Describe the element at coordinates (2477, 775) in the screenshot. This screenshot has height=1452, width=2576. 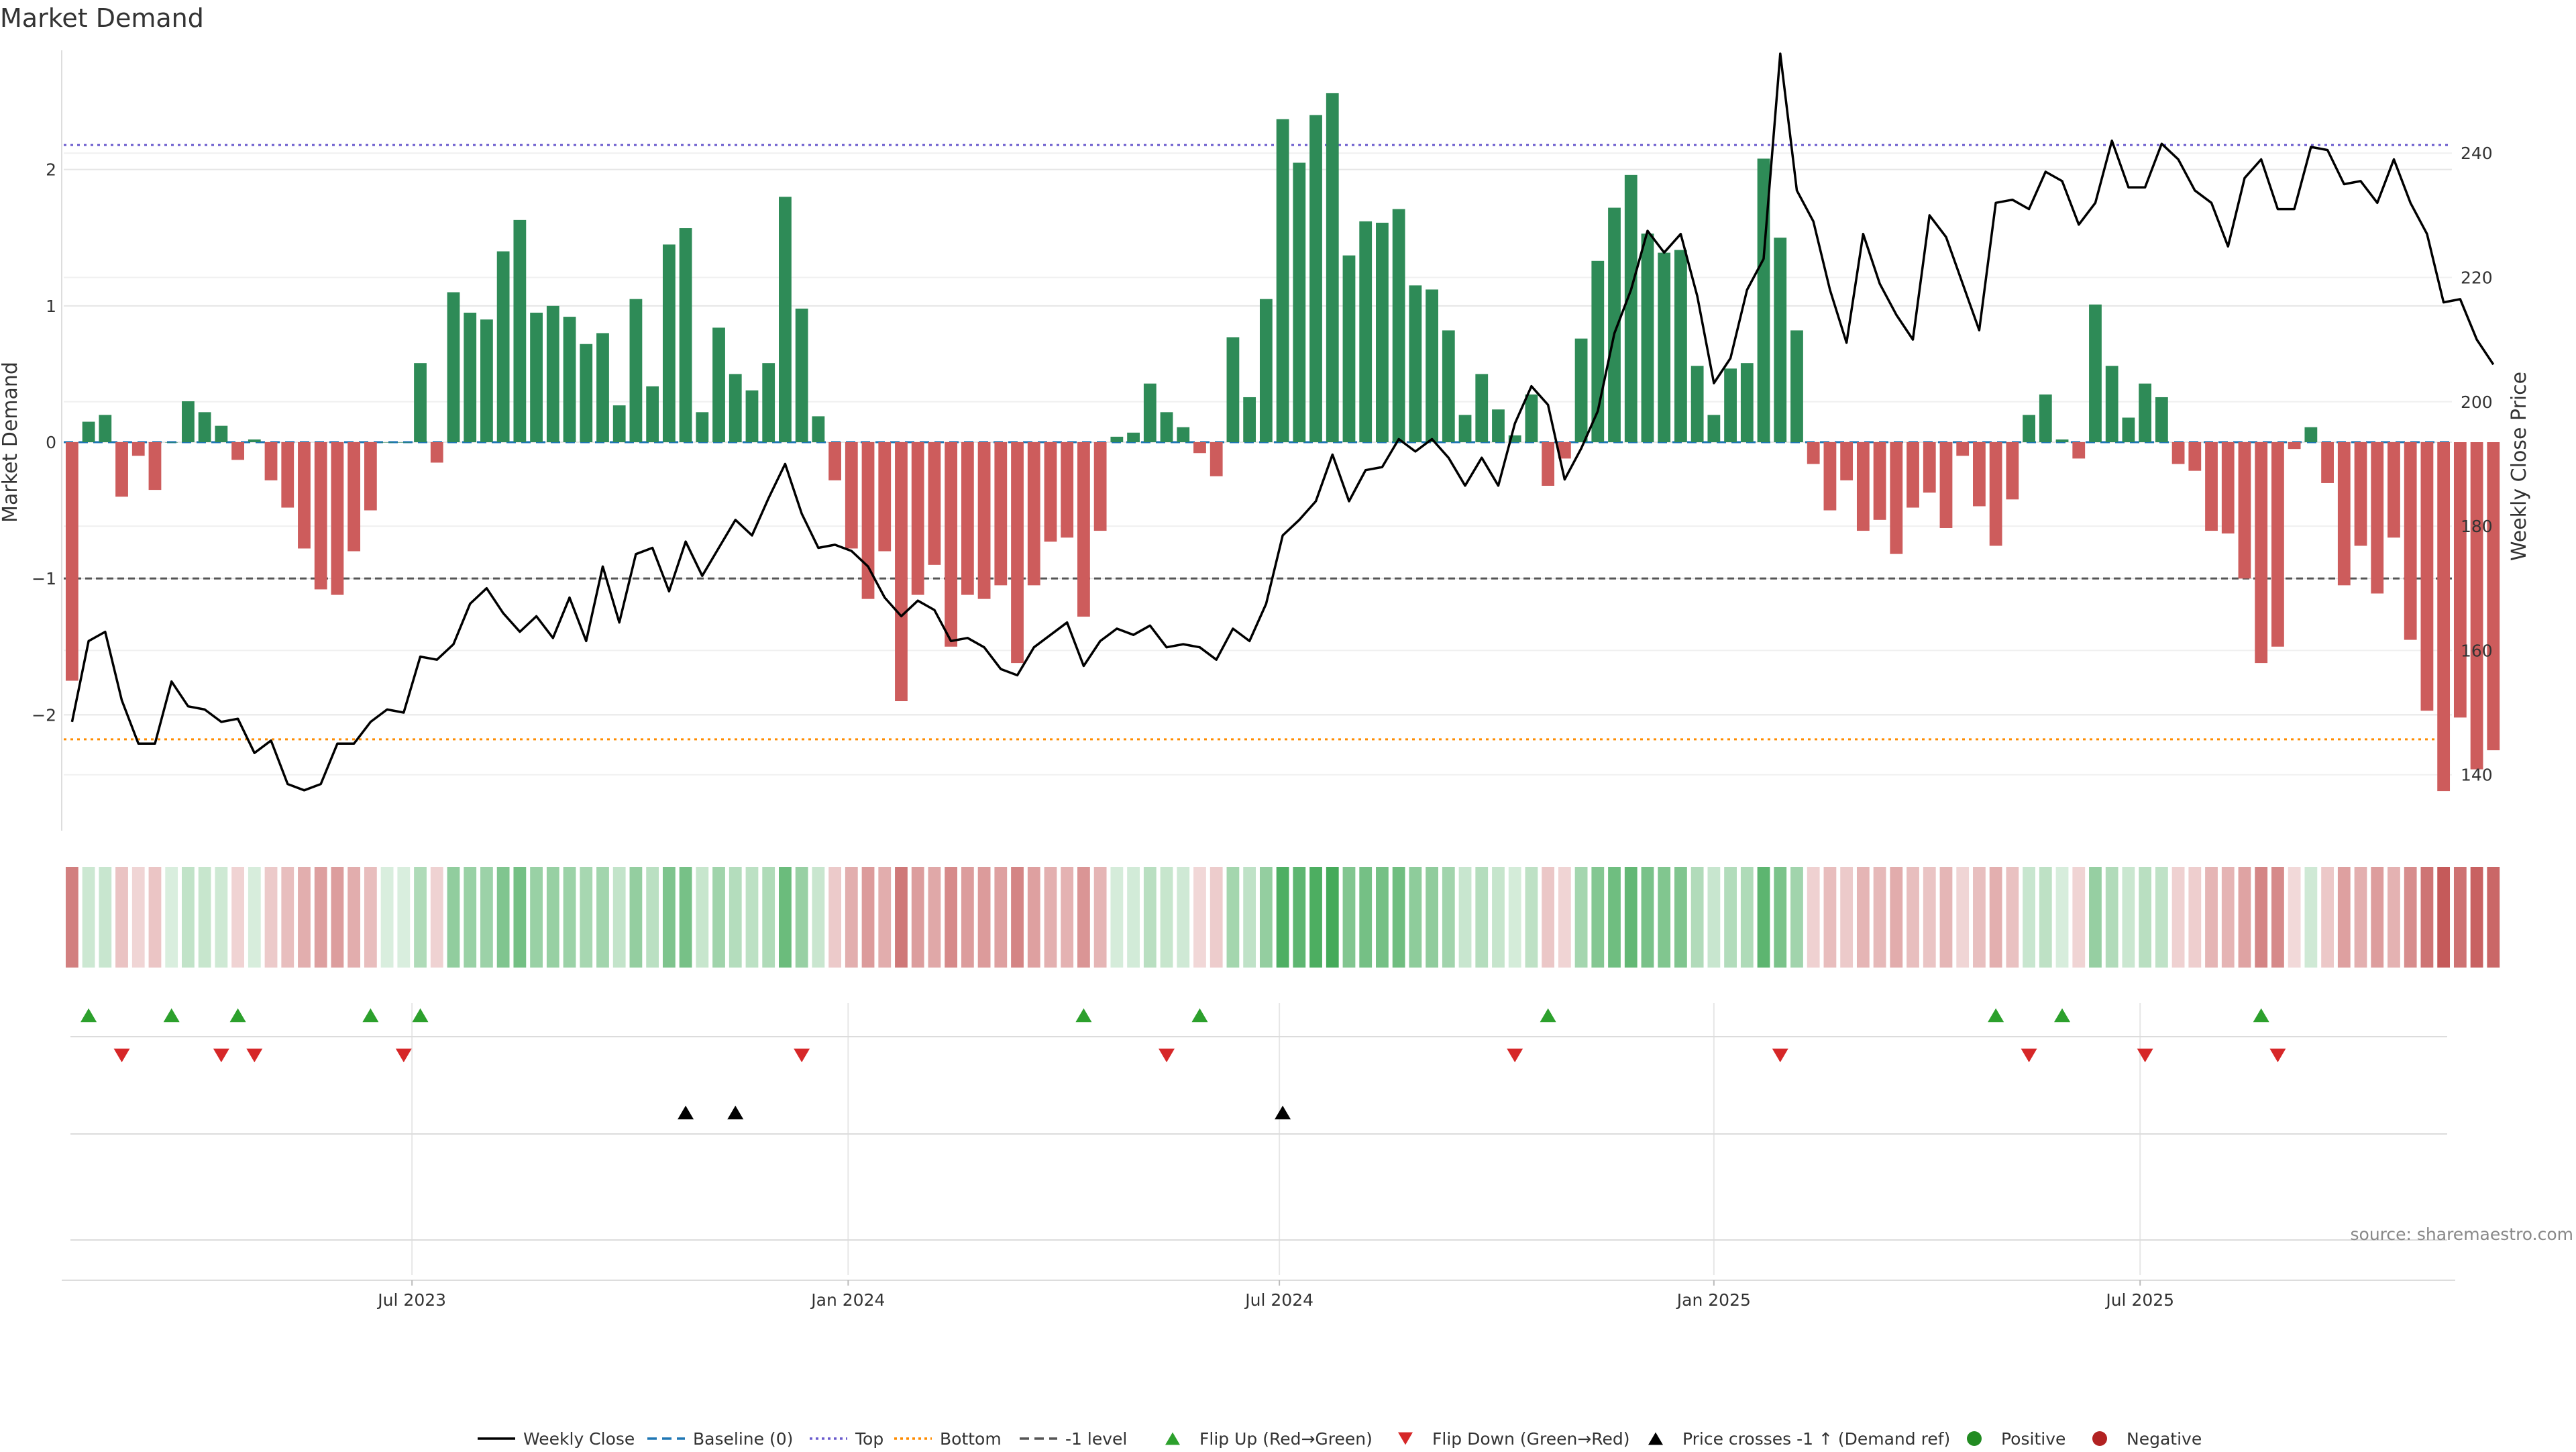
I see `y2-tick-label-140: 140` at that location.